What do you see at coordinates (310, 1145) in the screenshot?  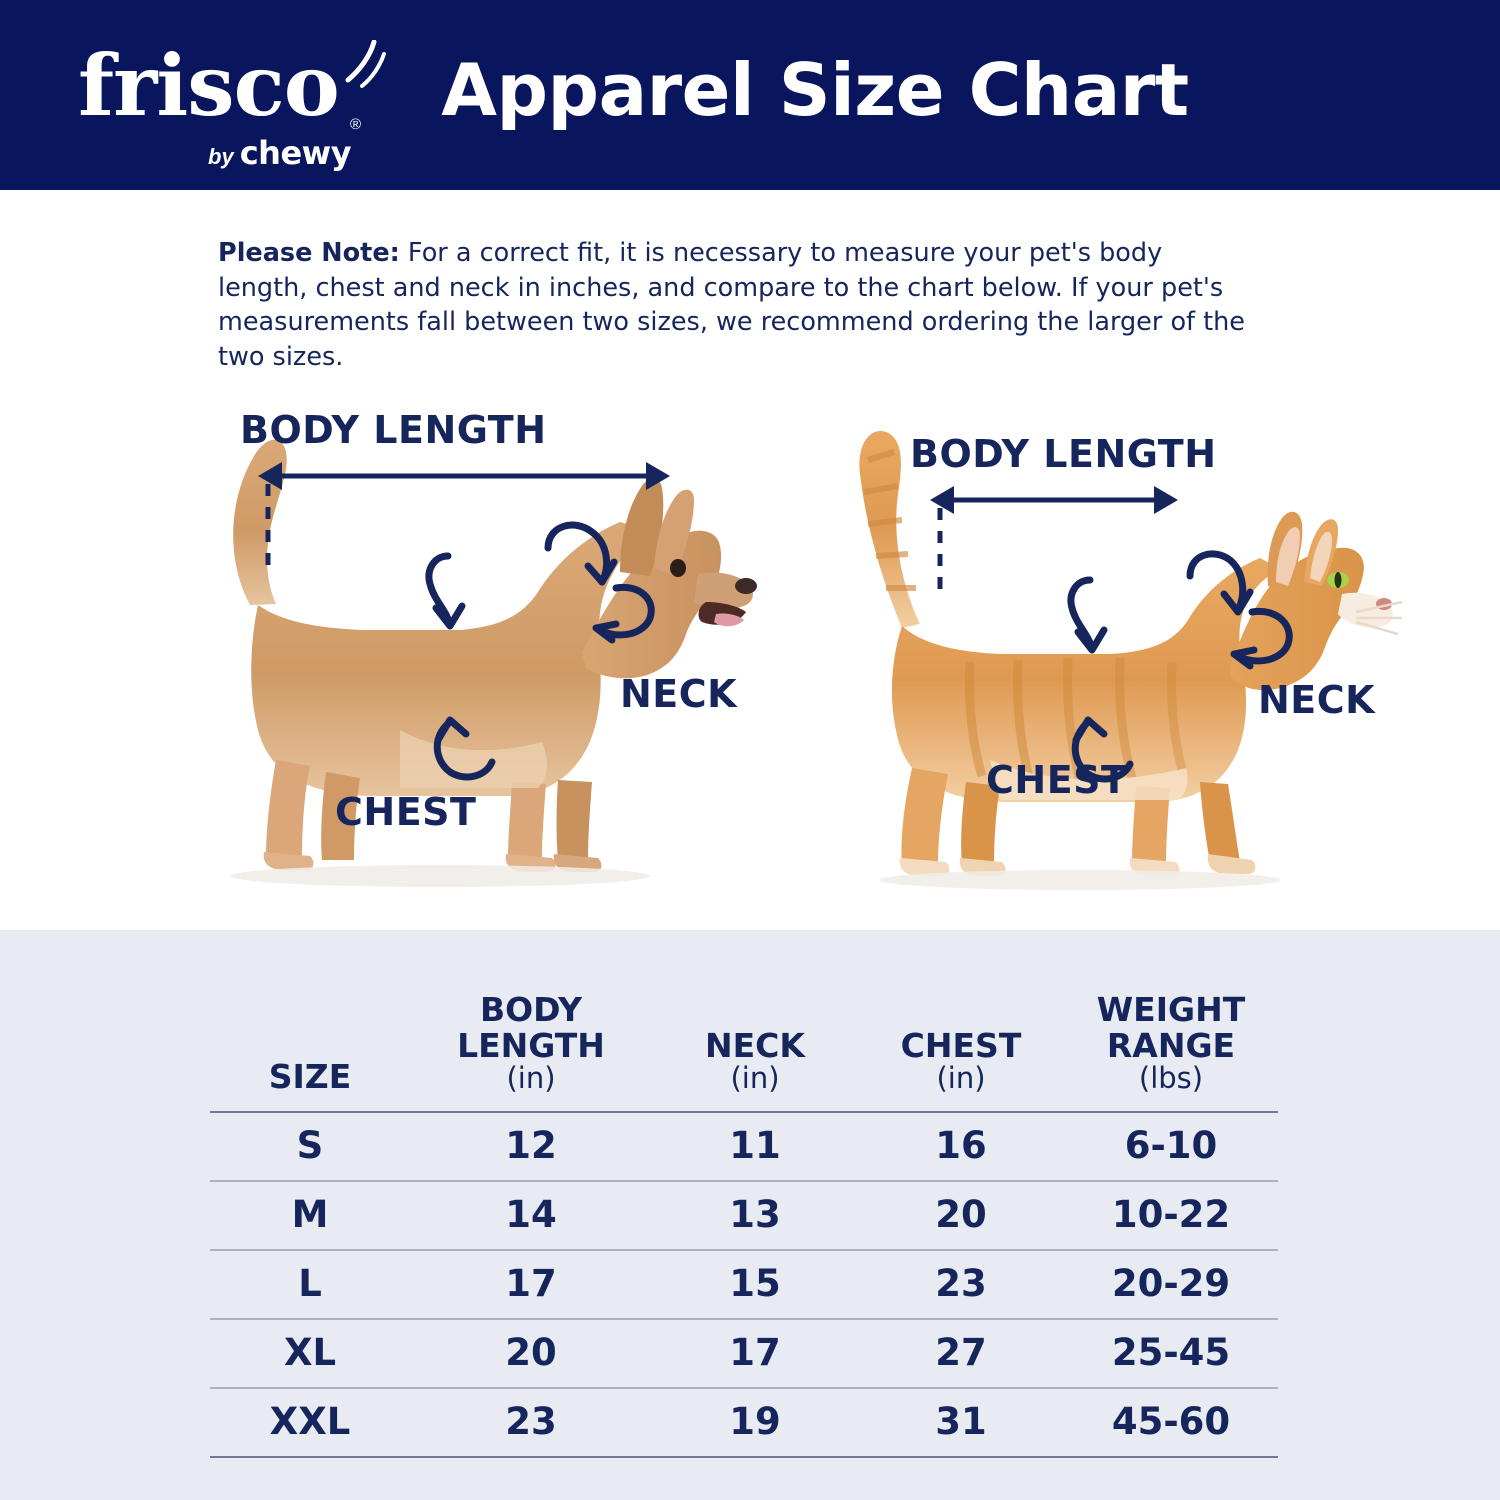 I see `cell-size: S` at bounding box center [310, 1145].